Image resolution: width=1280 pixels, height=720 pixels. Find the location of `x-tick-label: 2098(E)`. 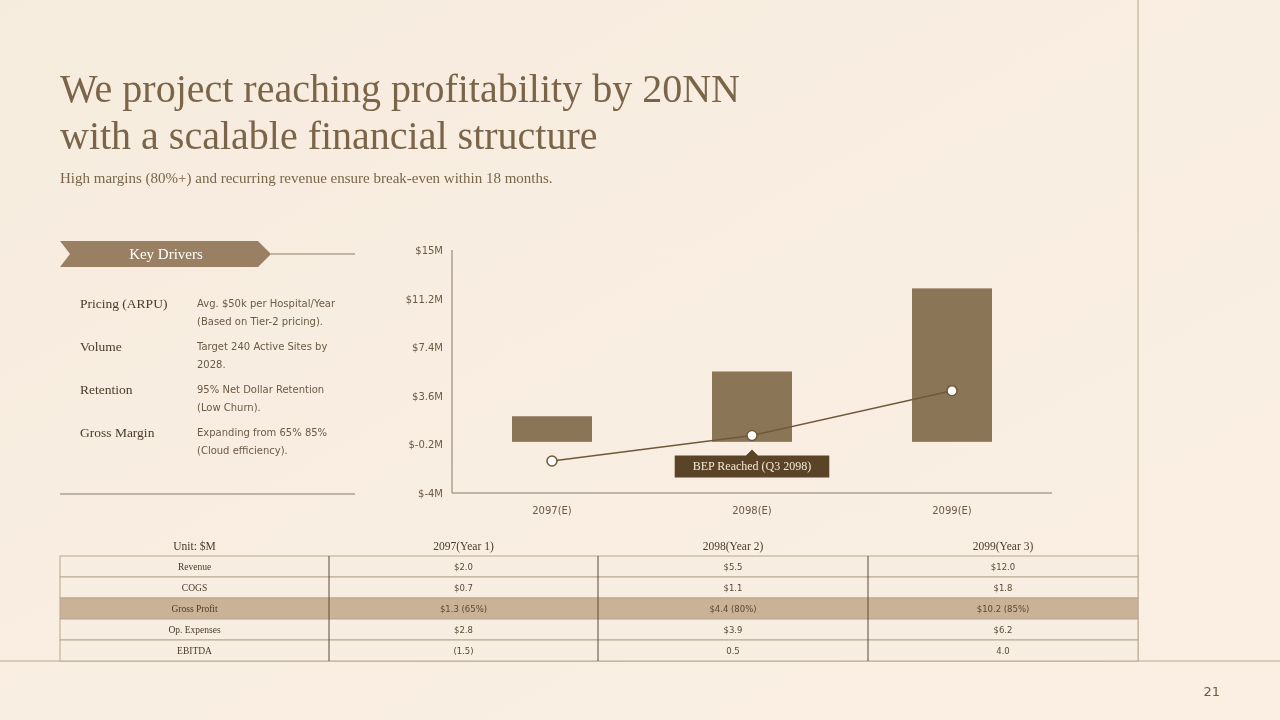

x-tick-label: 2098(E) is located at coordinates (752, 510).